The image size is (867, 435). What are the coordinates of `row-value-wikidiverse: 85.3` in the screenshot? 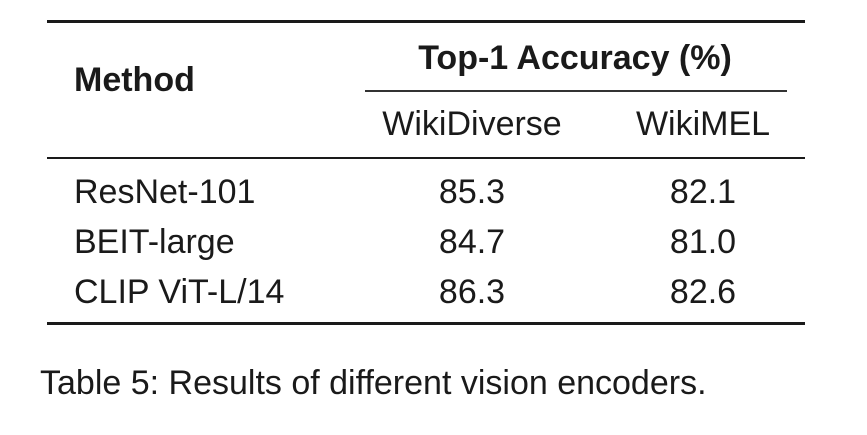 It's located at (472, 192).